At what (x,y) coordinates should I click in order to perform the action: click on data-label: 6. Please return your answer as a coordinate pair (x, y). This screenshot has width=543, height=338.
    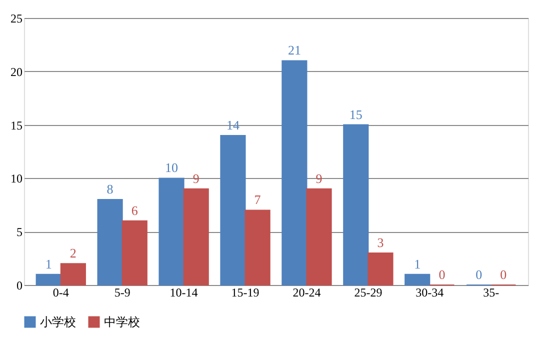
    Looking at the image, I should click on (134, 210).